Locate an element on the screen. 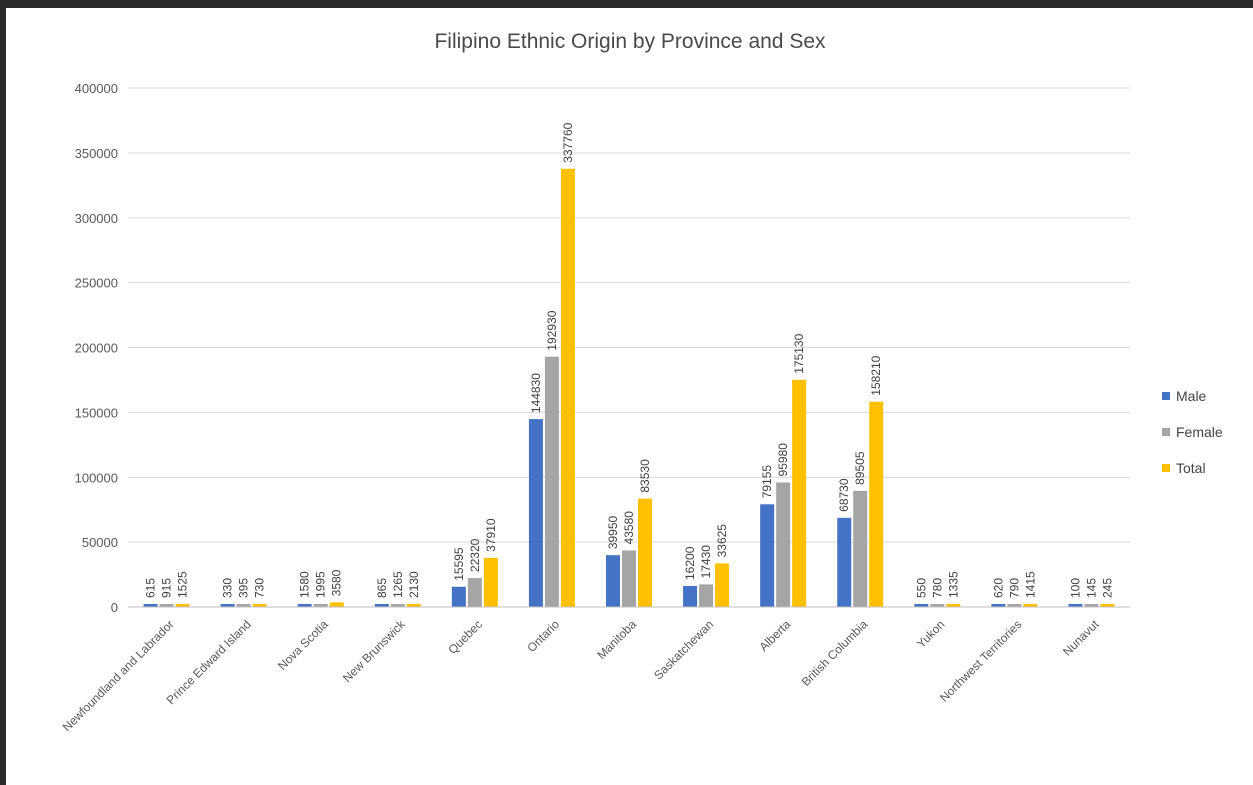 This screenshot has width=1253, height=785. data-label: 22320 is located at coordinates (475, 555).